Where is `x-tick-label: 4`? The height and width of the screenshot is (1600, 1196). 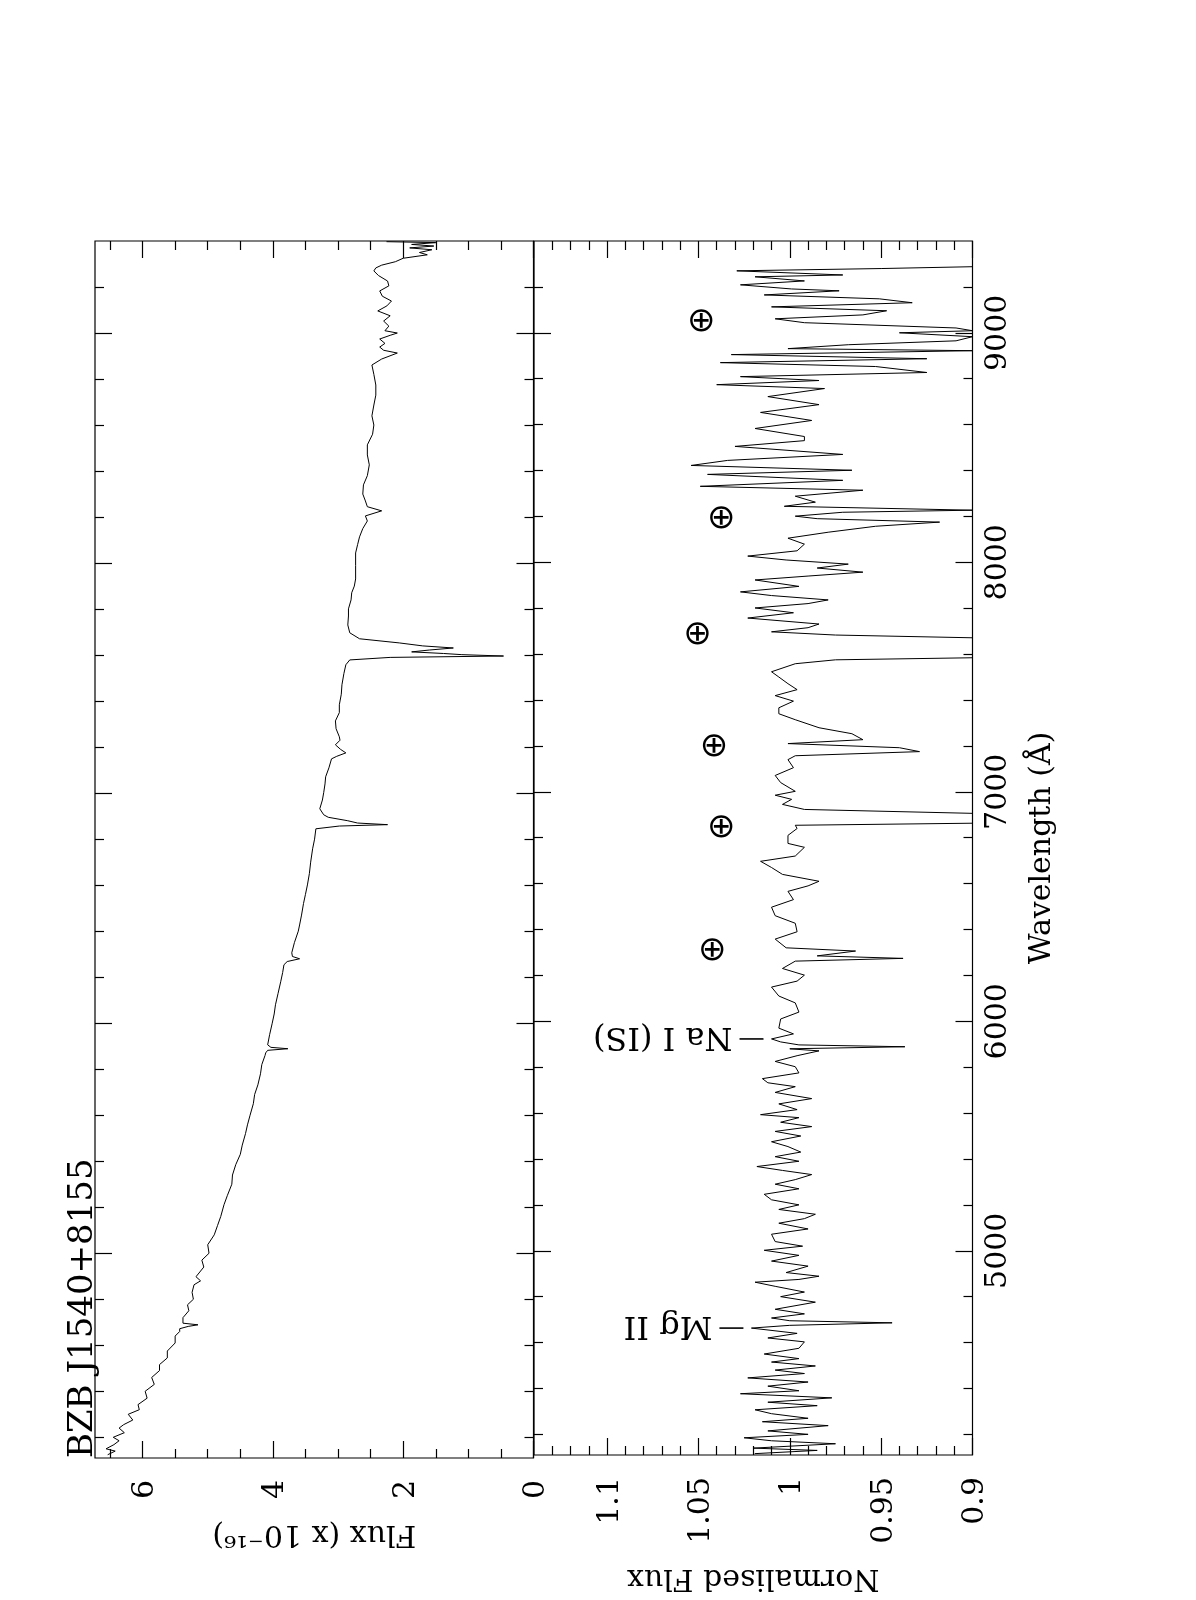 x-tick-label: 4 is located at coordinates (273, 1490).